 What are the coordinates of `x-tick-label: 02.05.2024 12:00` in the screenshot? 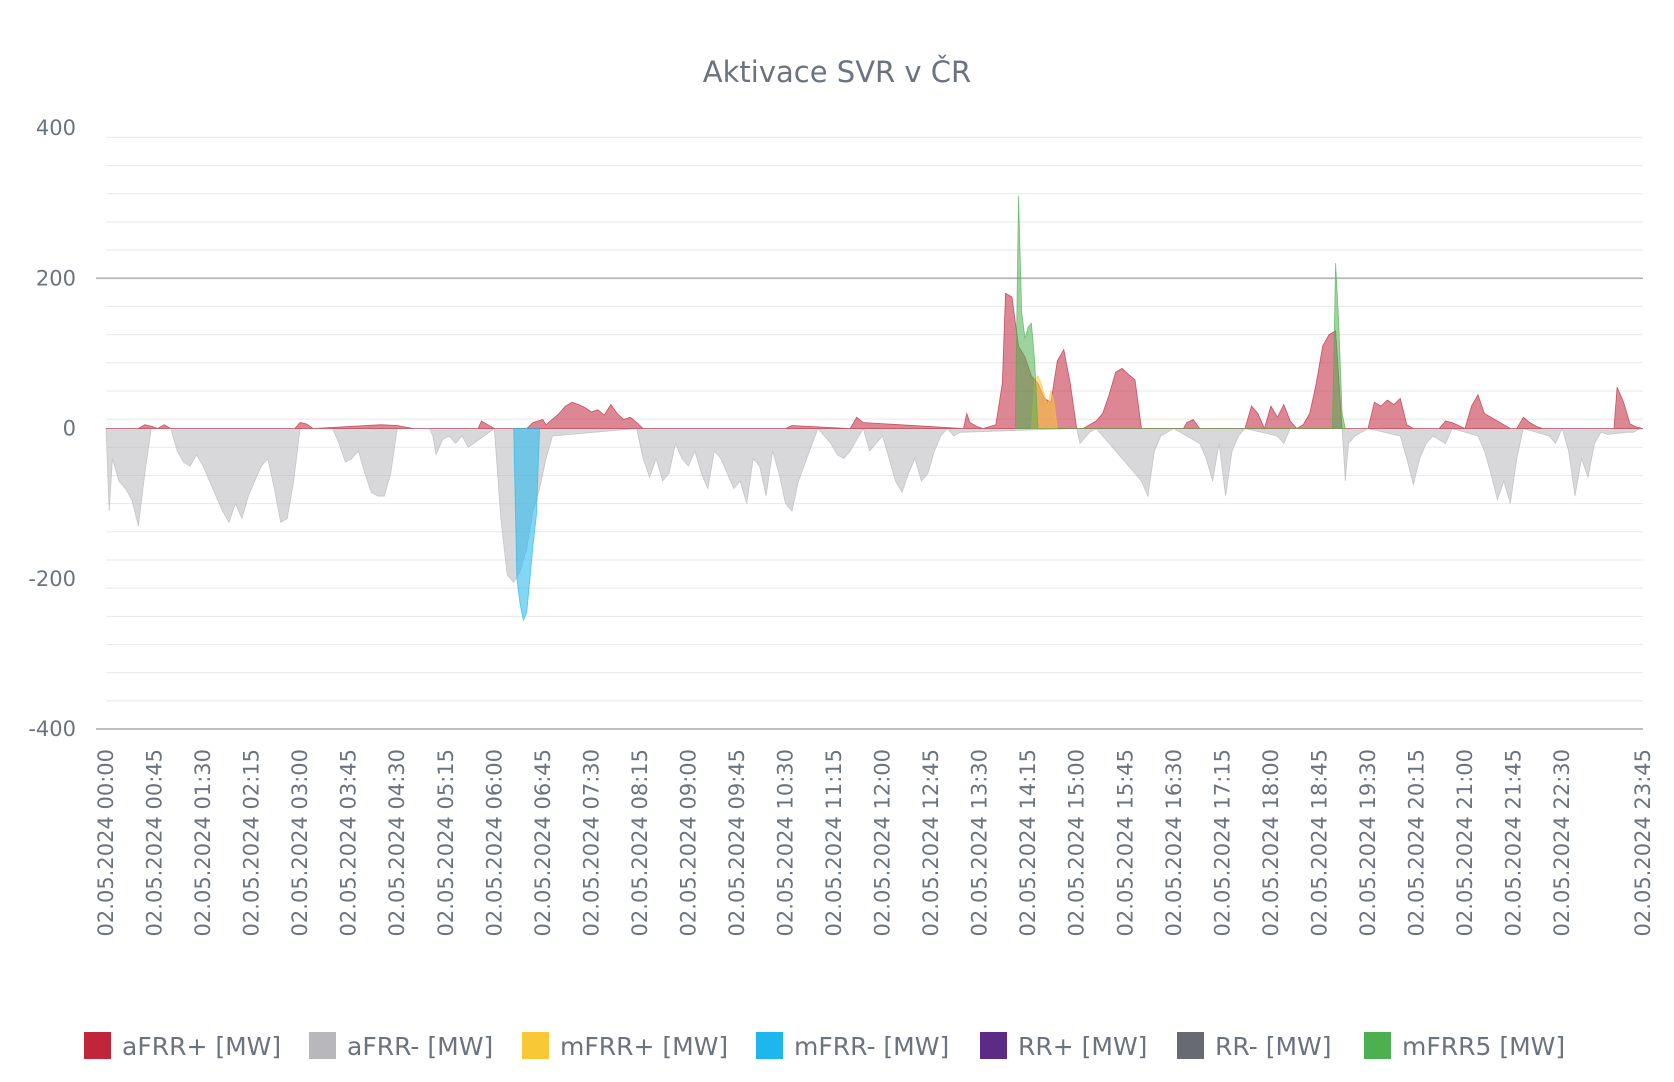 It's located at (883, 842).